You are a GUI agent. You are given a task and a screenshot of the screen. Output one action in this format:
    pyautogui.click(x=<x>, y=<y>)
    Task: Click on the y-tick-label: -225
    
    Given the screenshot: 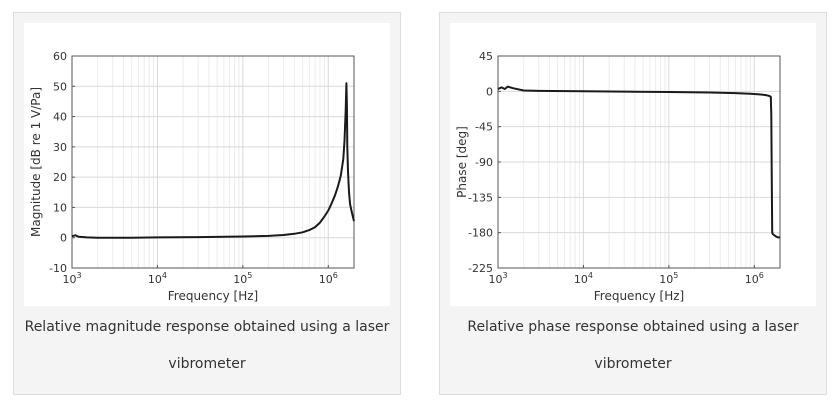 What is the action you would take?
    pyautogui.click(x=480, y=268)
    